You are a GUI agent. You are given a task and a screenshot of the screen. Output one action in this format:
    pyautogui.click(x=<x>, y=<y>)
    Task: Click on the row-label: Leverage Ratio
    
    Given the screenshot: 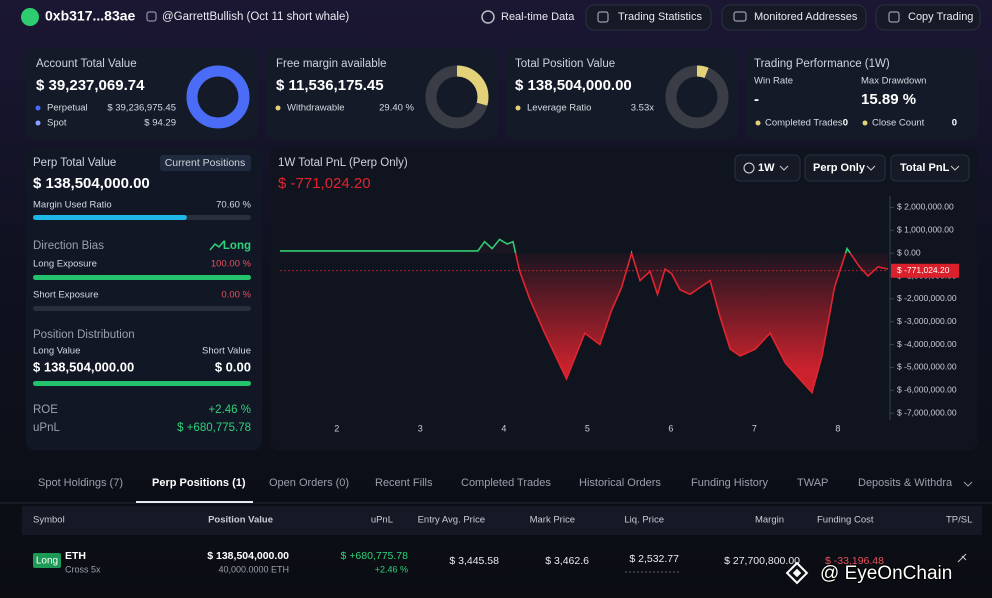 What is the action you would take?
    pyautogui.click(x=559, y=108)
    